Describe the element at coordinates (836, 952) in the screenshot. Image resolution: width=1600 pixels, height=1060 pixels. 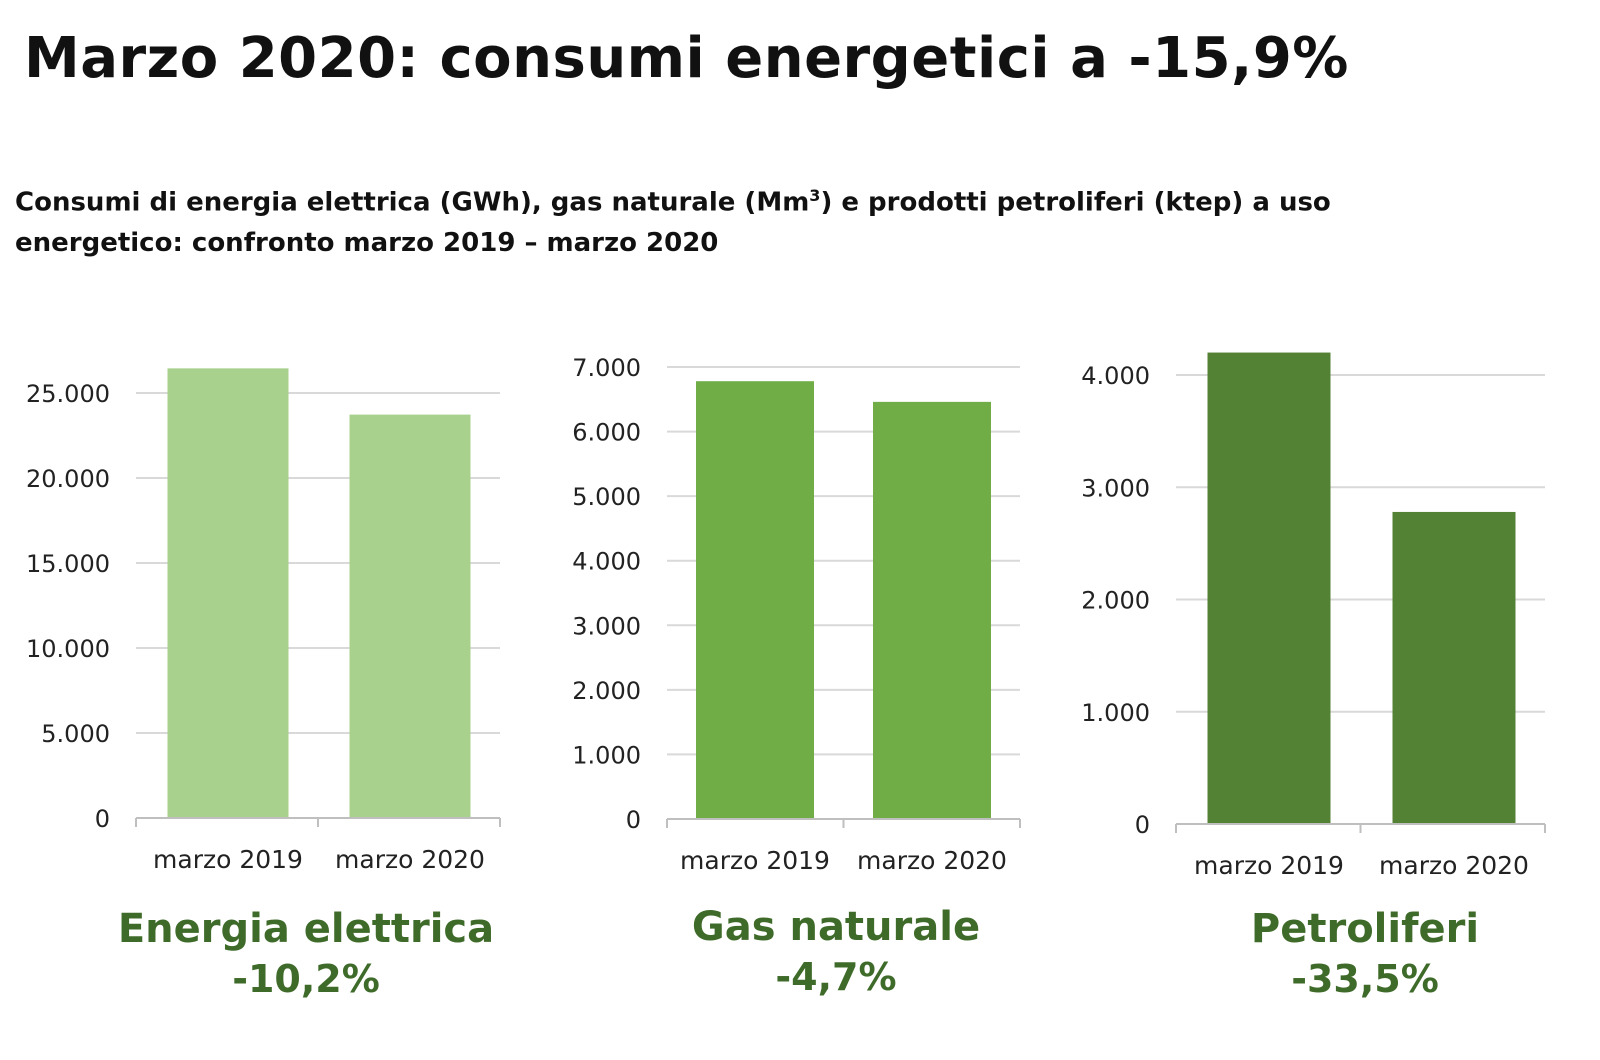
I see `chart-label-gas: Gas naturale -4,7%` at that location.